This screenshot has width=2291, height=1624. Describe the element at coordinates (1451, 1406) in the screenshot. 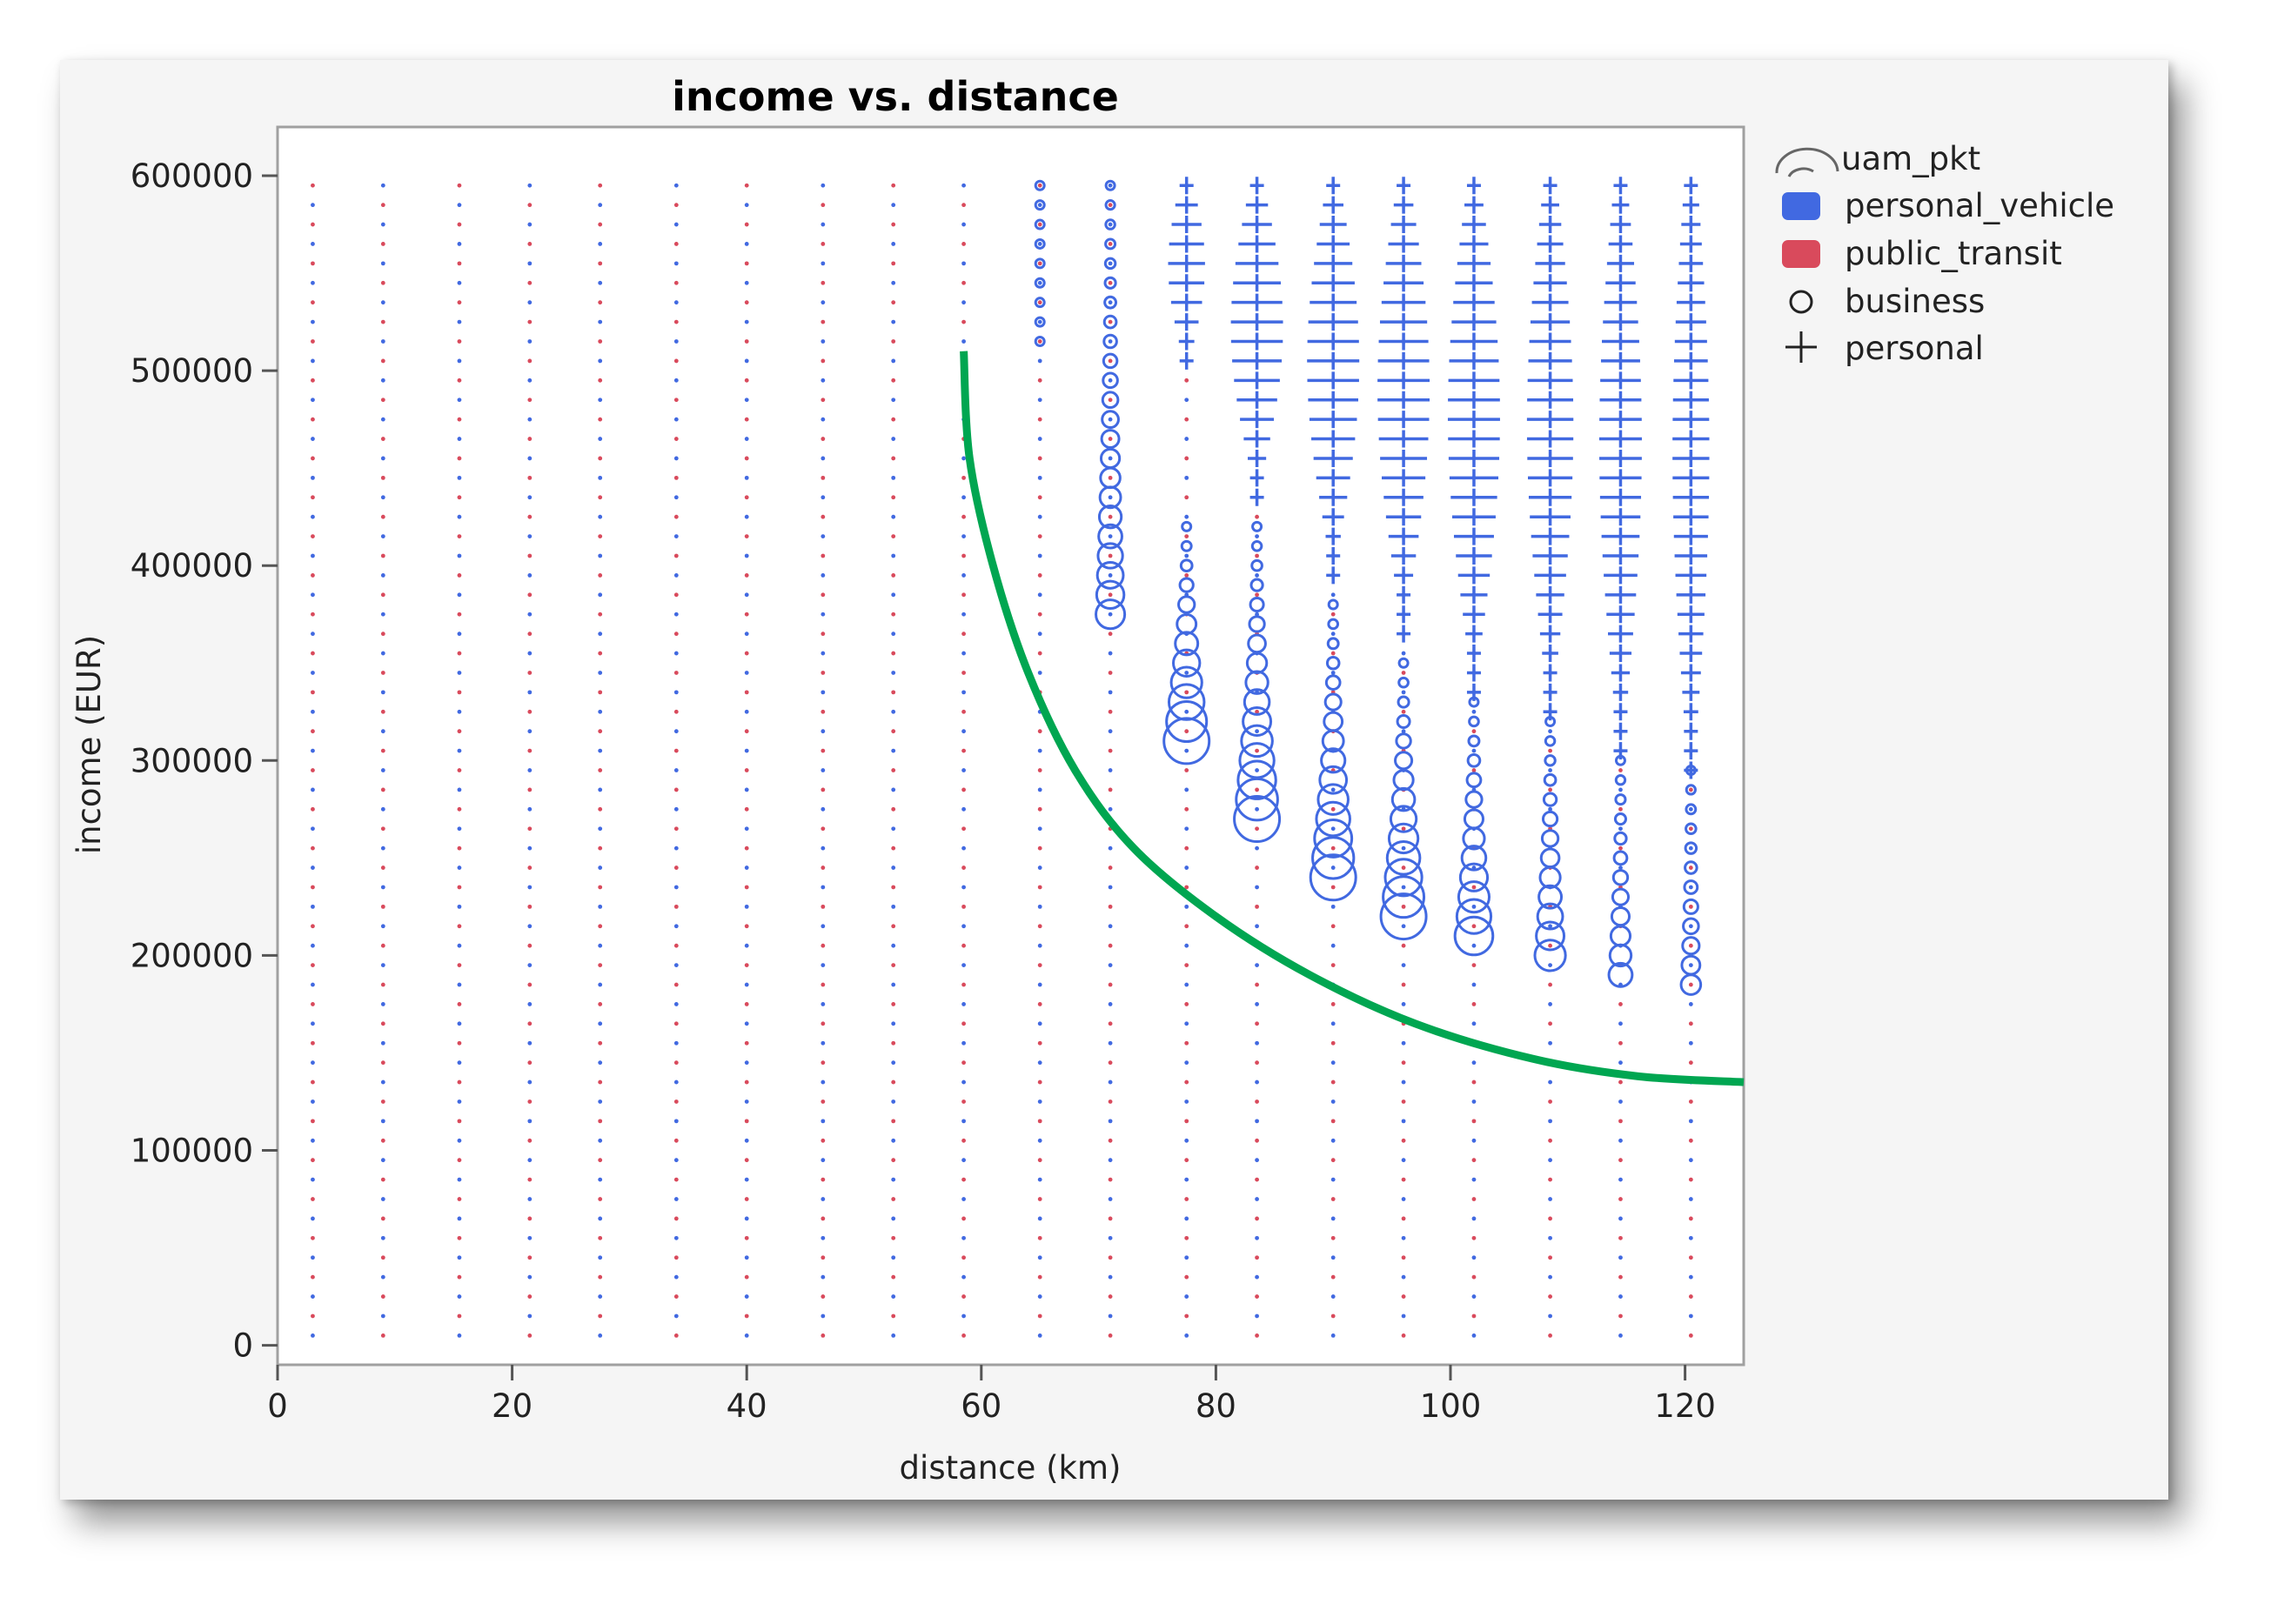

I see `x-tick-label: 100` at that location.